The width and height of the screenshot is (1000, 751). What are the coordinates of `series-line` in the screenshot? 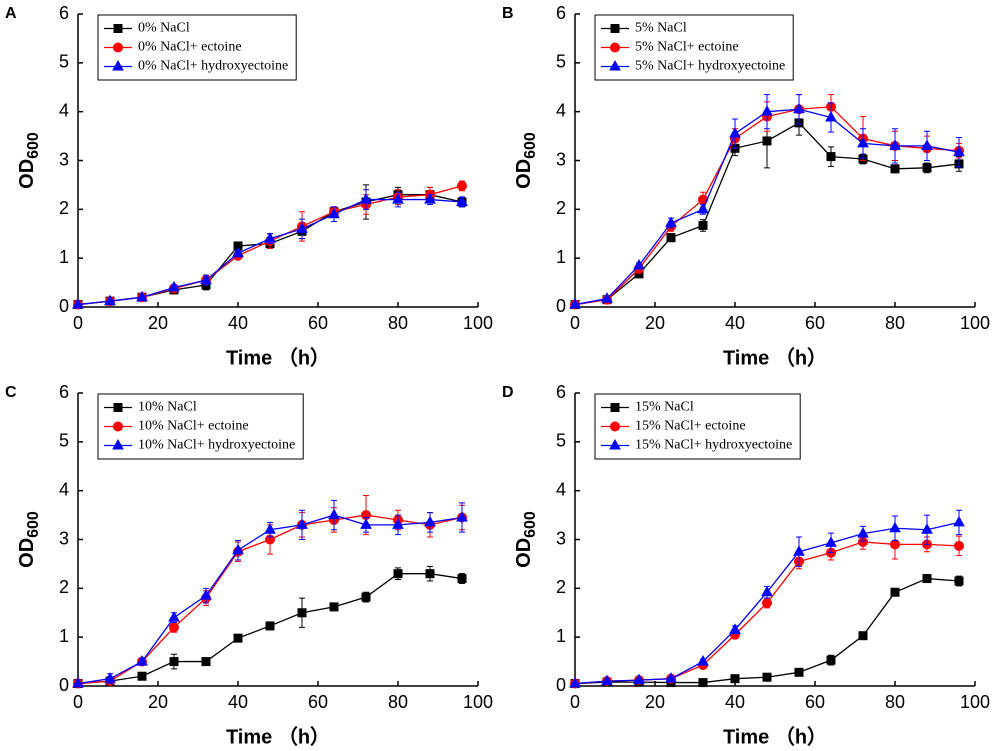 It's located at (270, 250).